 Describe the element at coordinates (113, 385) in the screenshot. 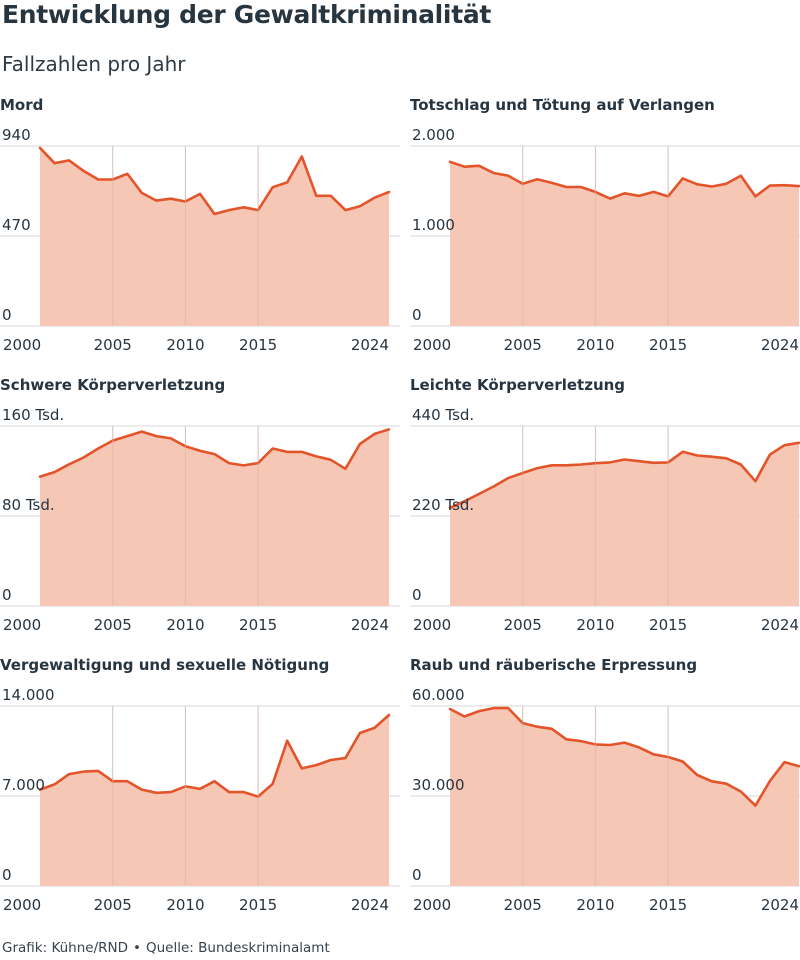

I see `panel-title: Schwere Körperverletzung` at that location.